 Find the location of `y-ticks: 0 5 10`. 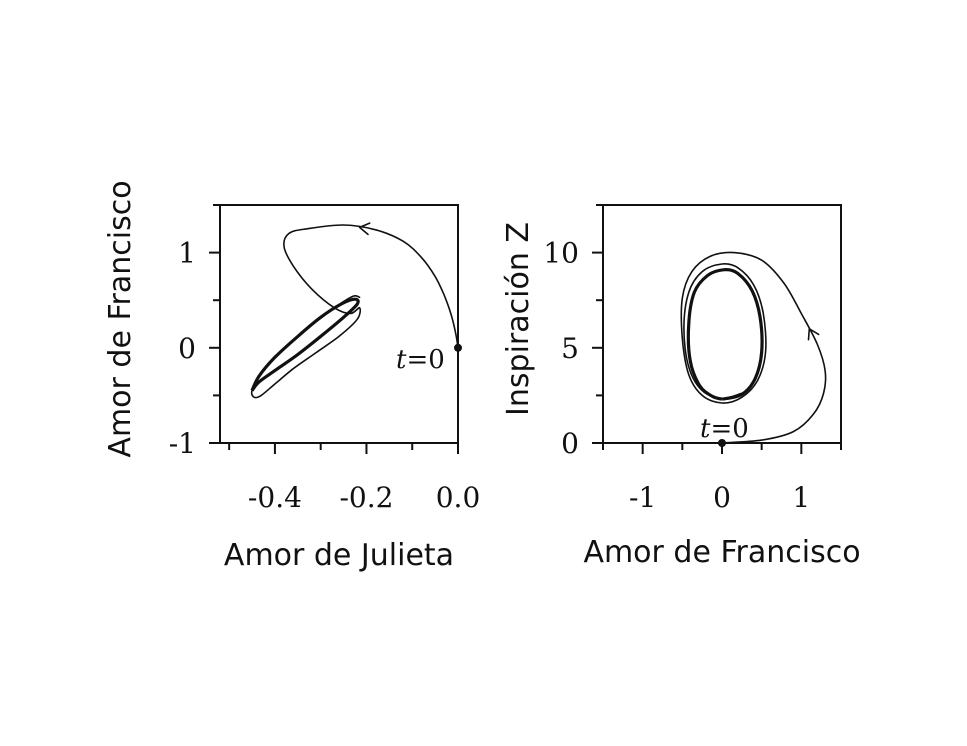

y-ticks: 0 5 10 is located at coordinates (573, 332).